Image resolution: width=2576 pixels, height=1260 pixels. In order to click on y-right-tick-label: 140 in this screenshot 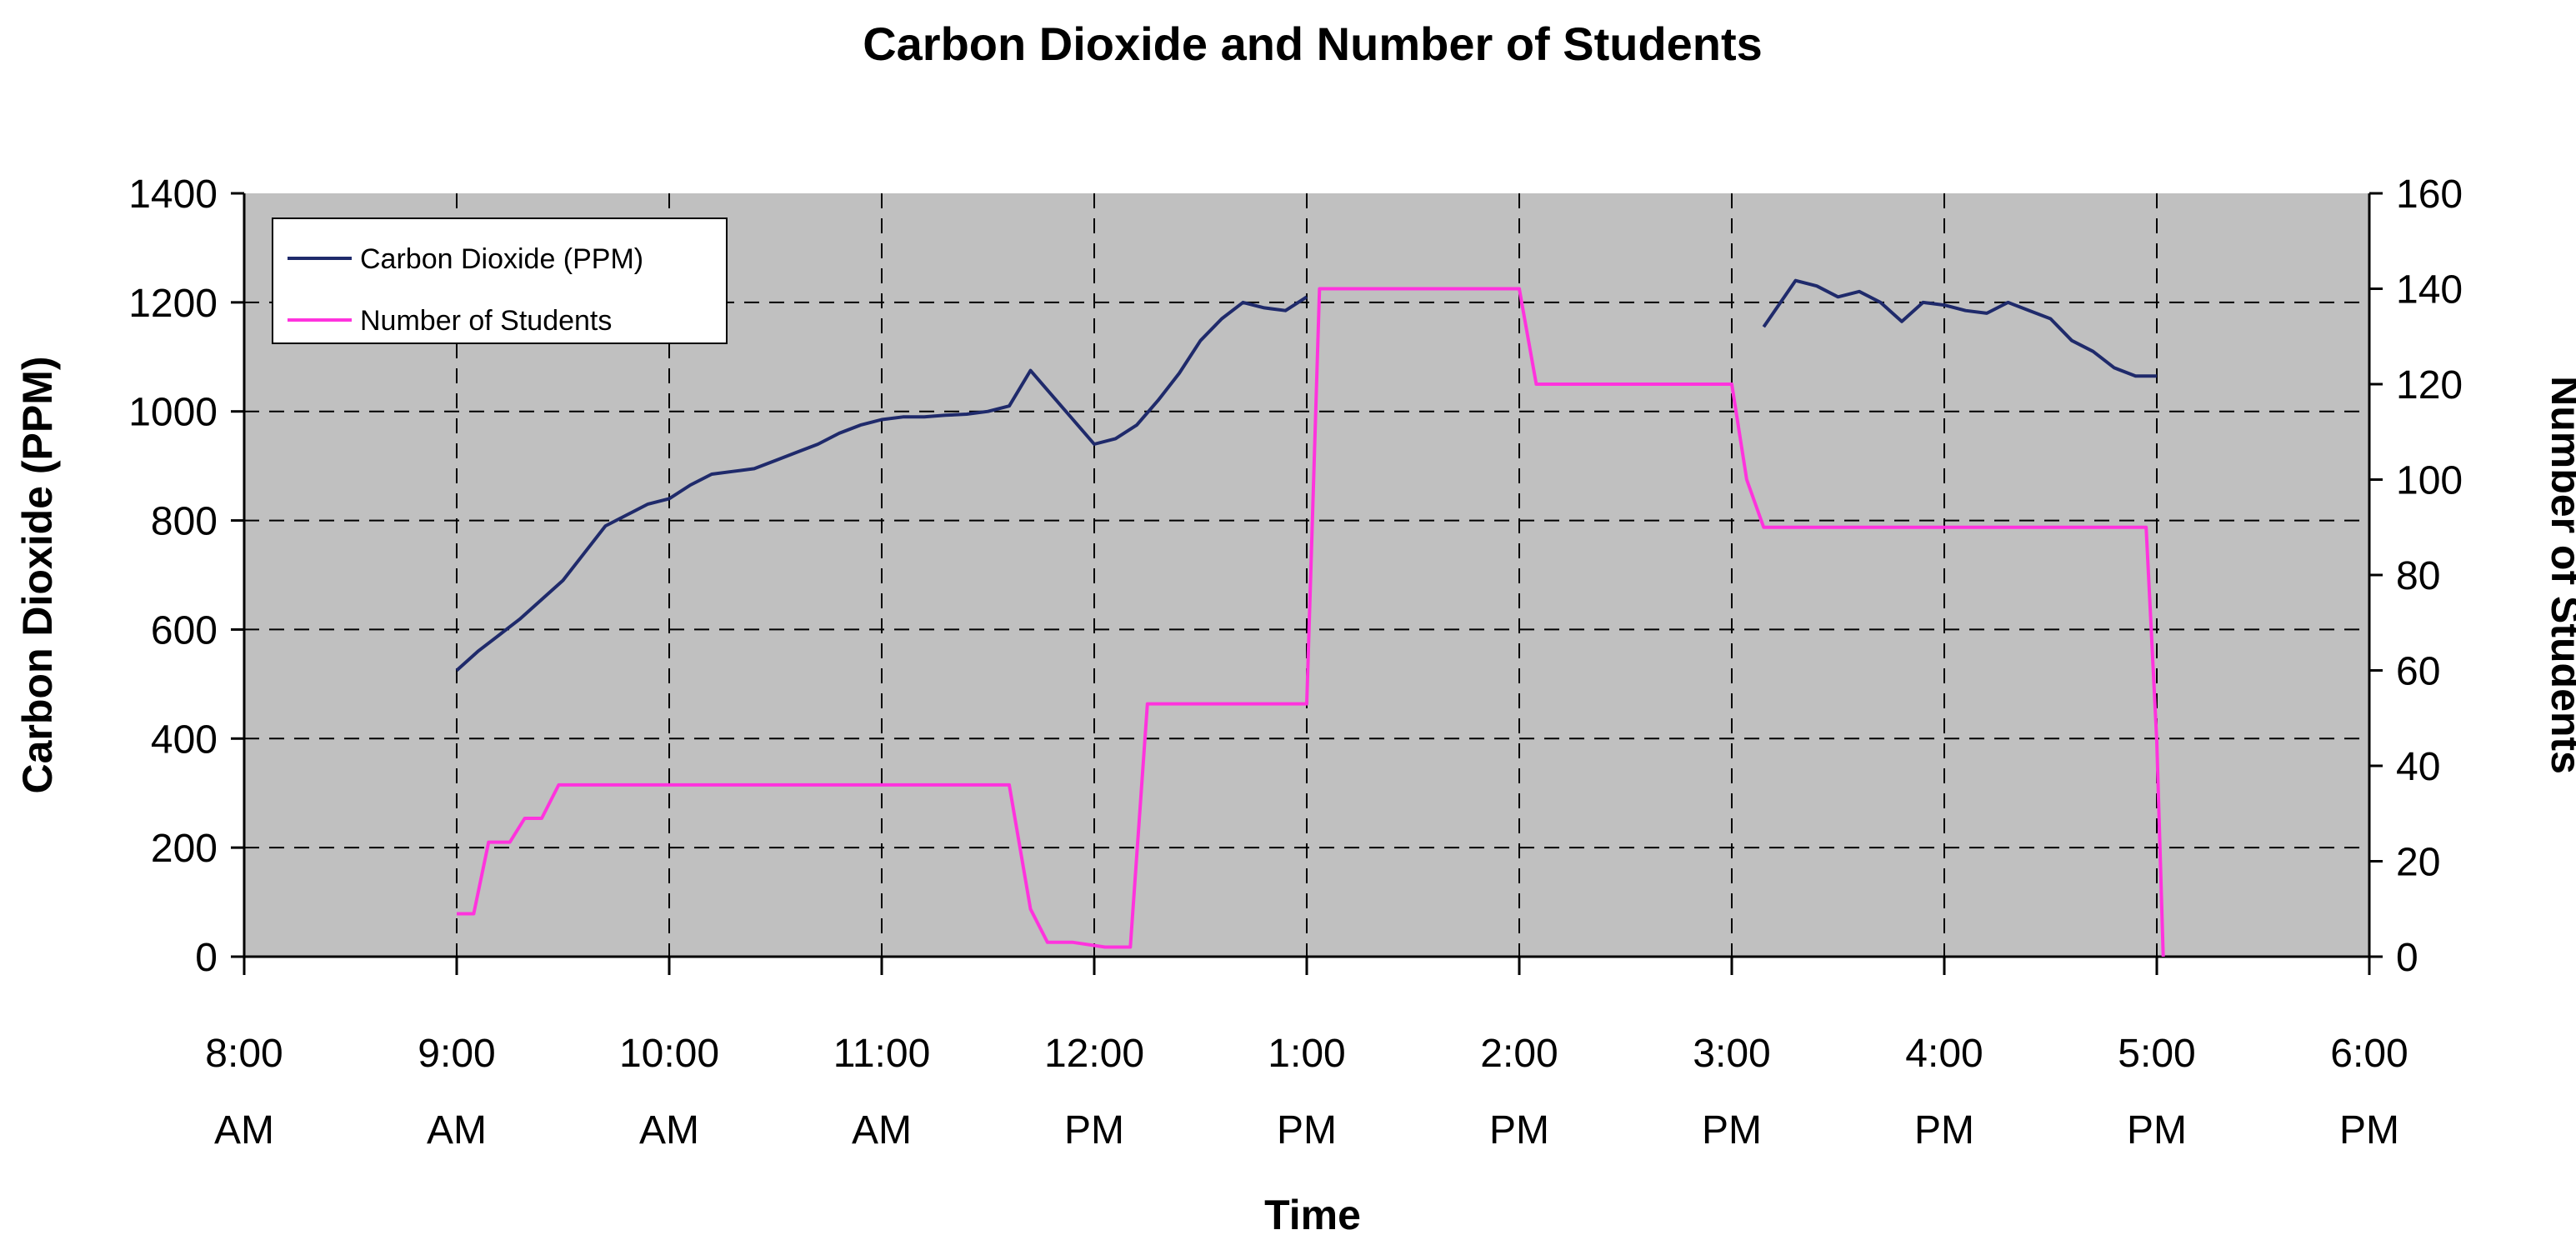, I will do `click(2429, 290)`.